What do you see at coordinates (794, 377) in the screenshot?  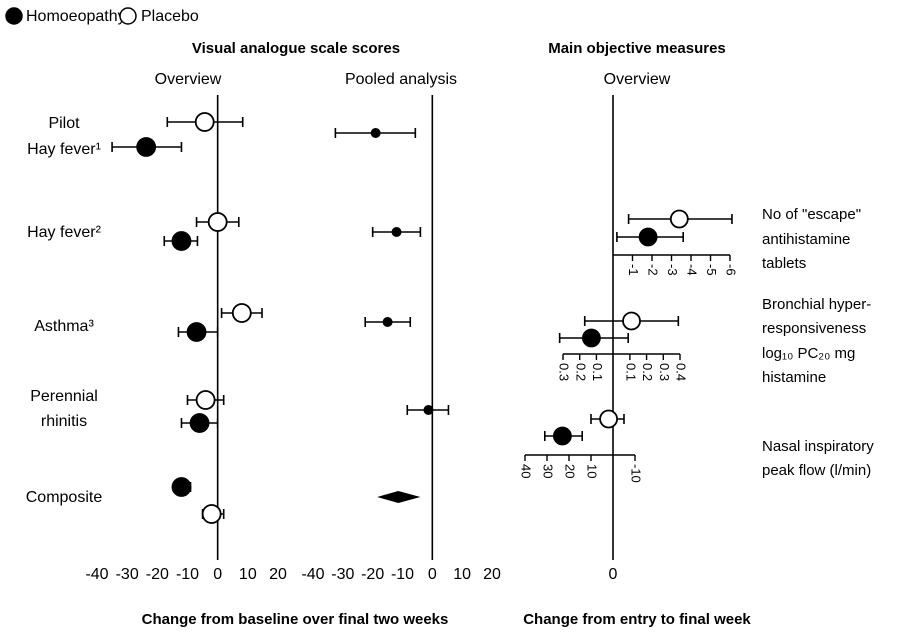 I see `measure-label: histamine` at bounding box center [794, 377].